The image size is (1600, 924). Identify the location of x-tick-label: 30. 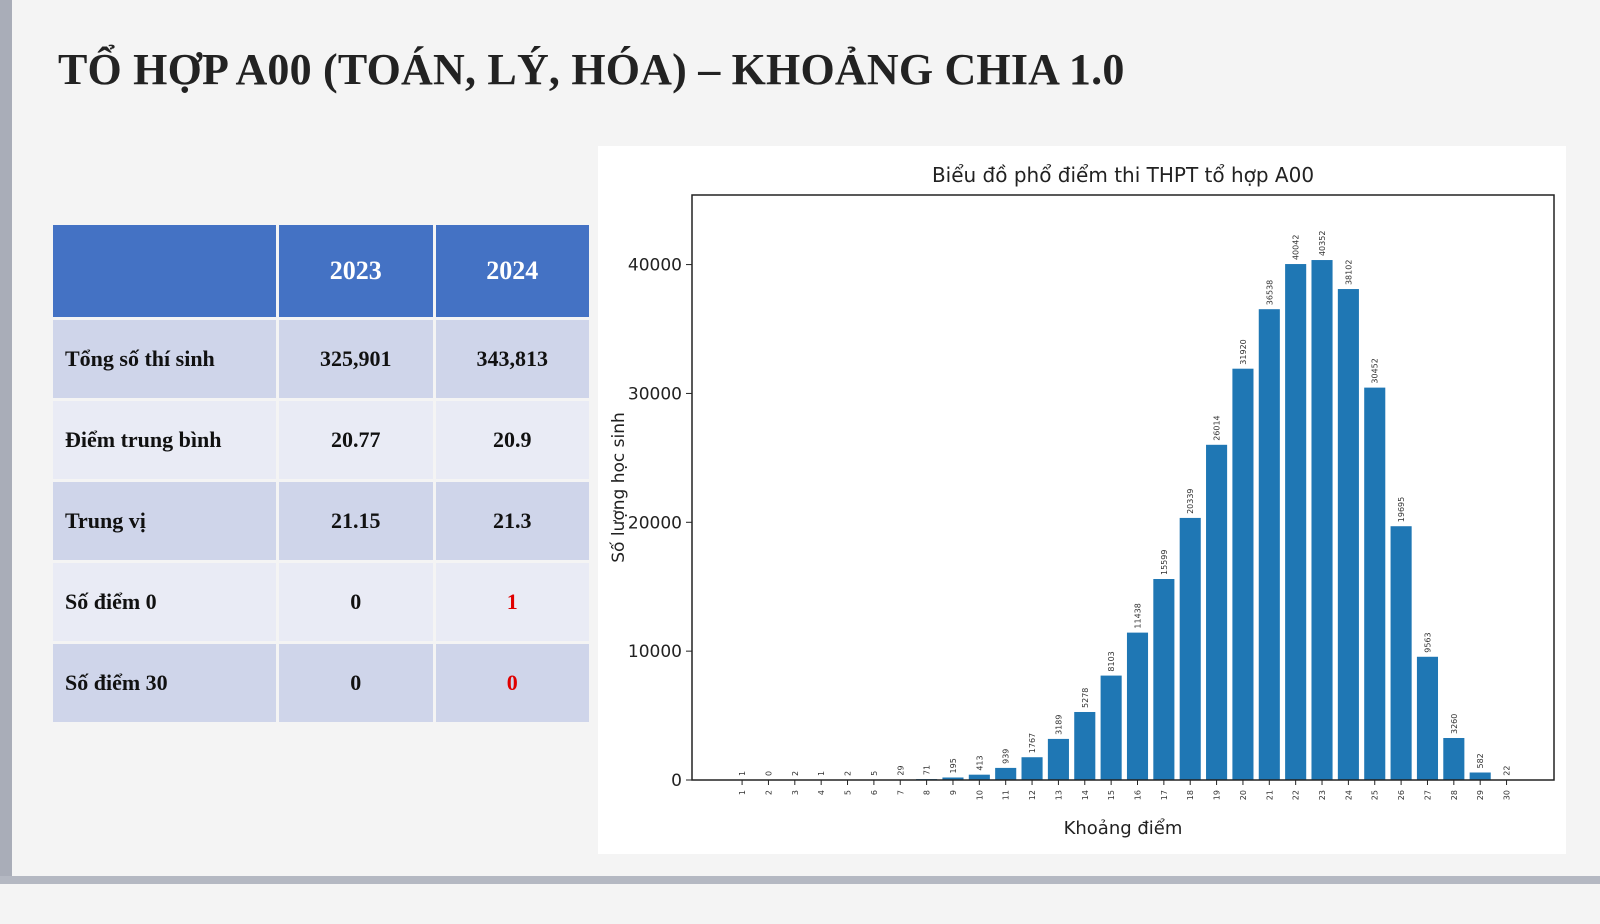
(1507, 795).